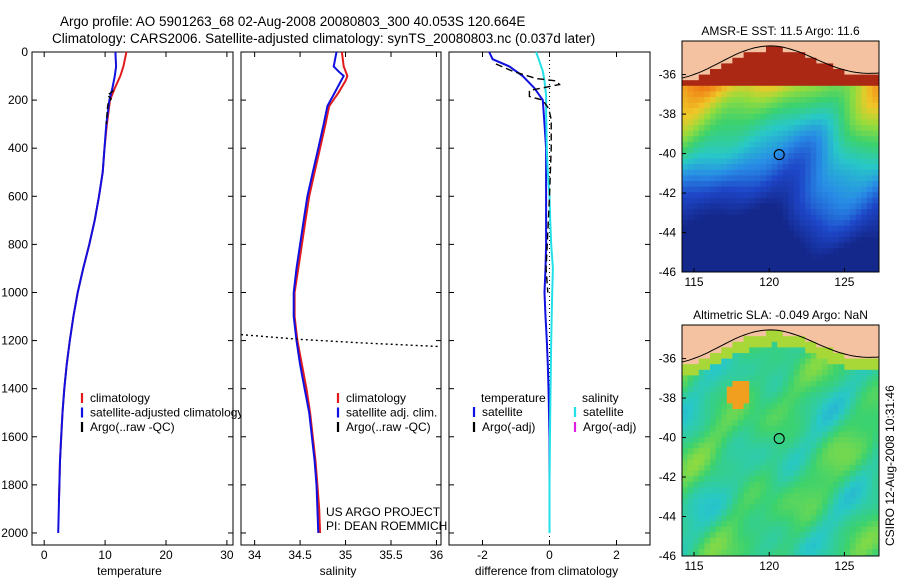  I want to click on depth-tick-label: 1600, so click(14, 437).